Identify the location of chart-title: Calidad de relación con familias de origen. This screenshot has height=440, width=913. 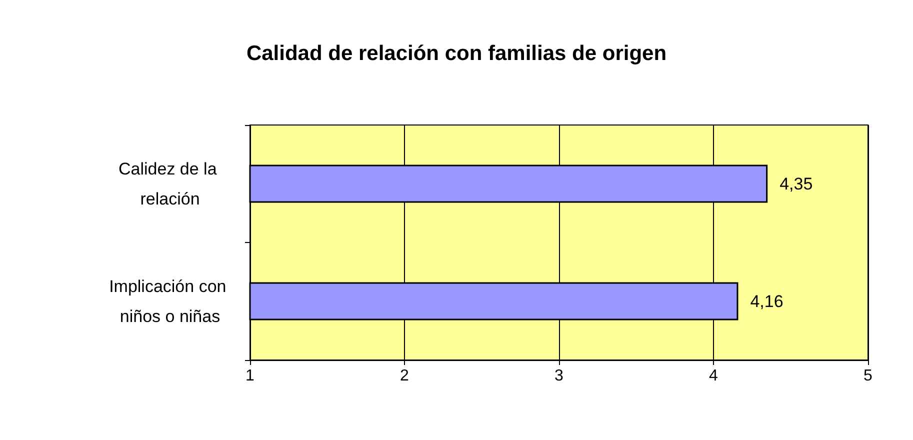
(456, 53).